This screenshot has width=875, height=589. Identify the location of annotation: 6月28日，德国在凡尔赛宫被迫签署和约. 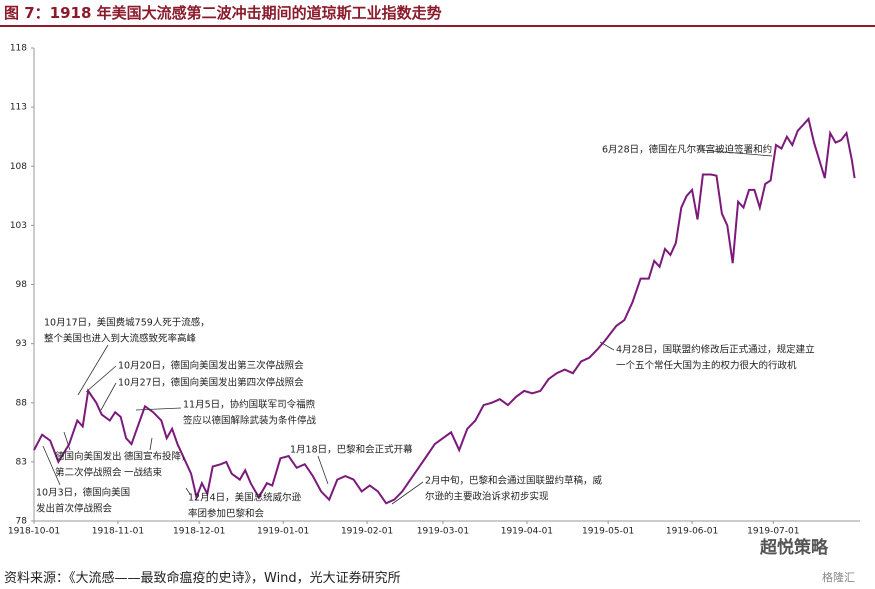
(687, 150).